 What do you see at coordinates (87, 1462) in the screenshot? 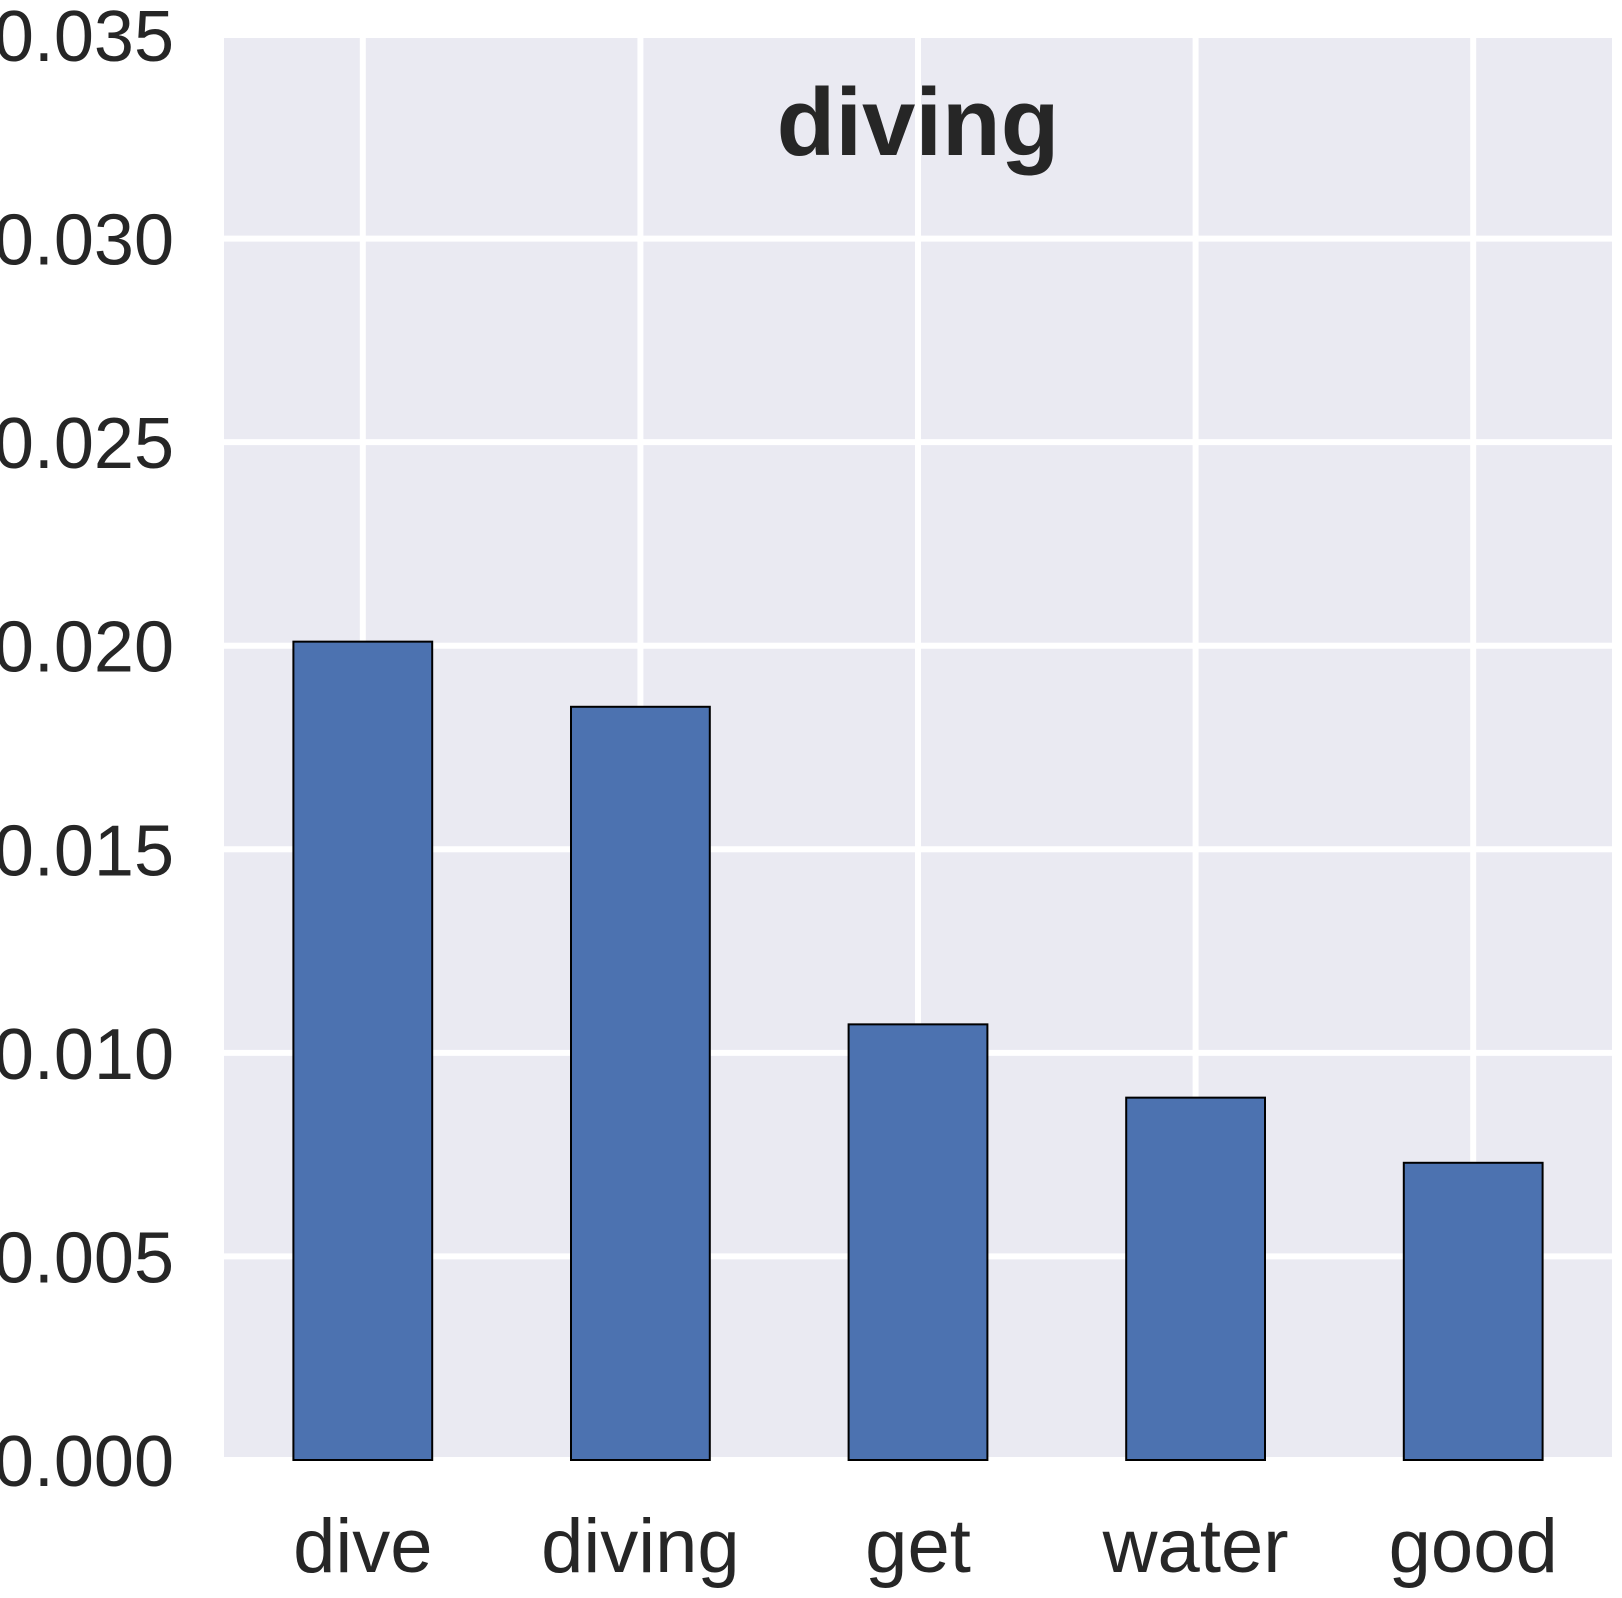
I see `y-tick-label: 0.000` at bounding box center [87, 1462].